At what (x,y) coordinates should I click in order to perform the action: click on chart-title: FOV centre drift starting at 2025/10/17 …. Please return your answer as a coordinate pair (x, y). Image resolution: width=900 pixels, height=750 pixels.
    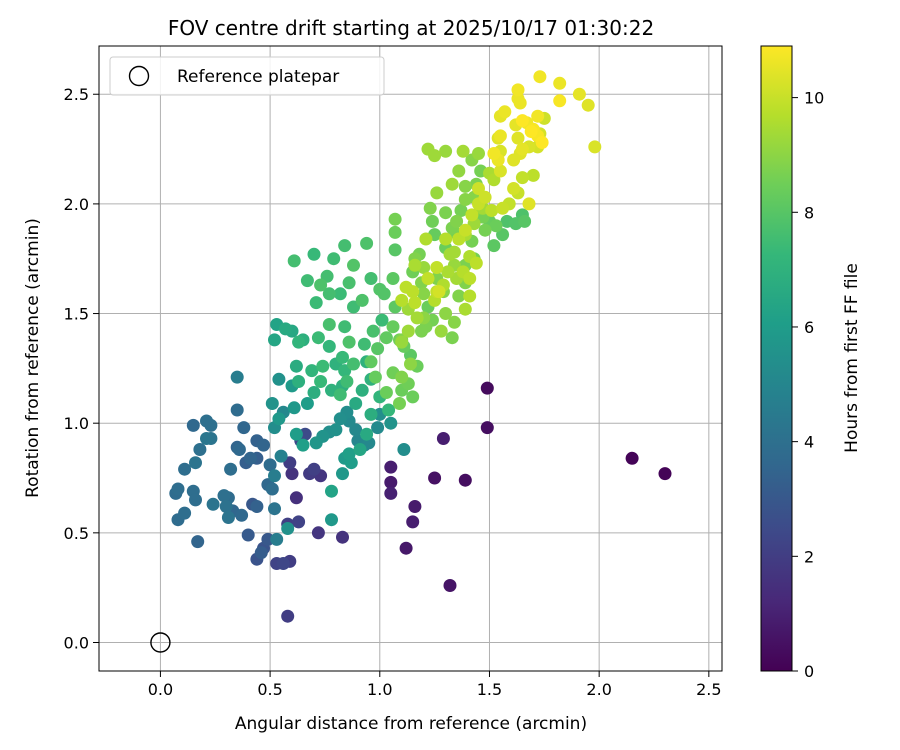
    Looking at the image, I should click on (411, 28).